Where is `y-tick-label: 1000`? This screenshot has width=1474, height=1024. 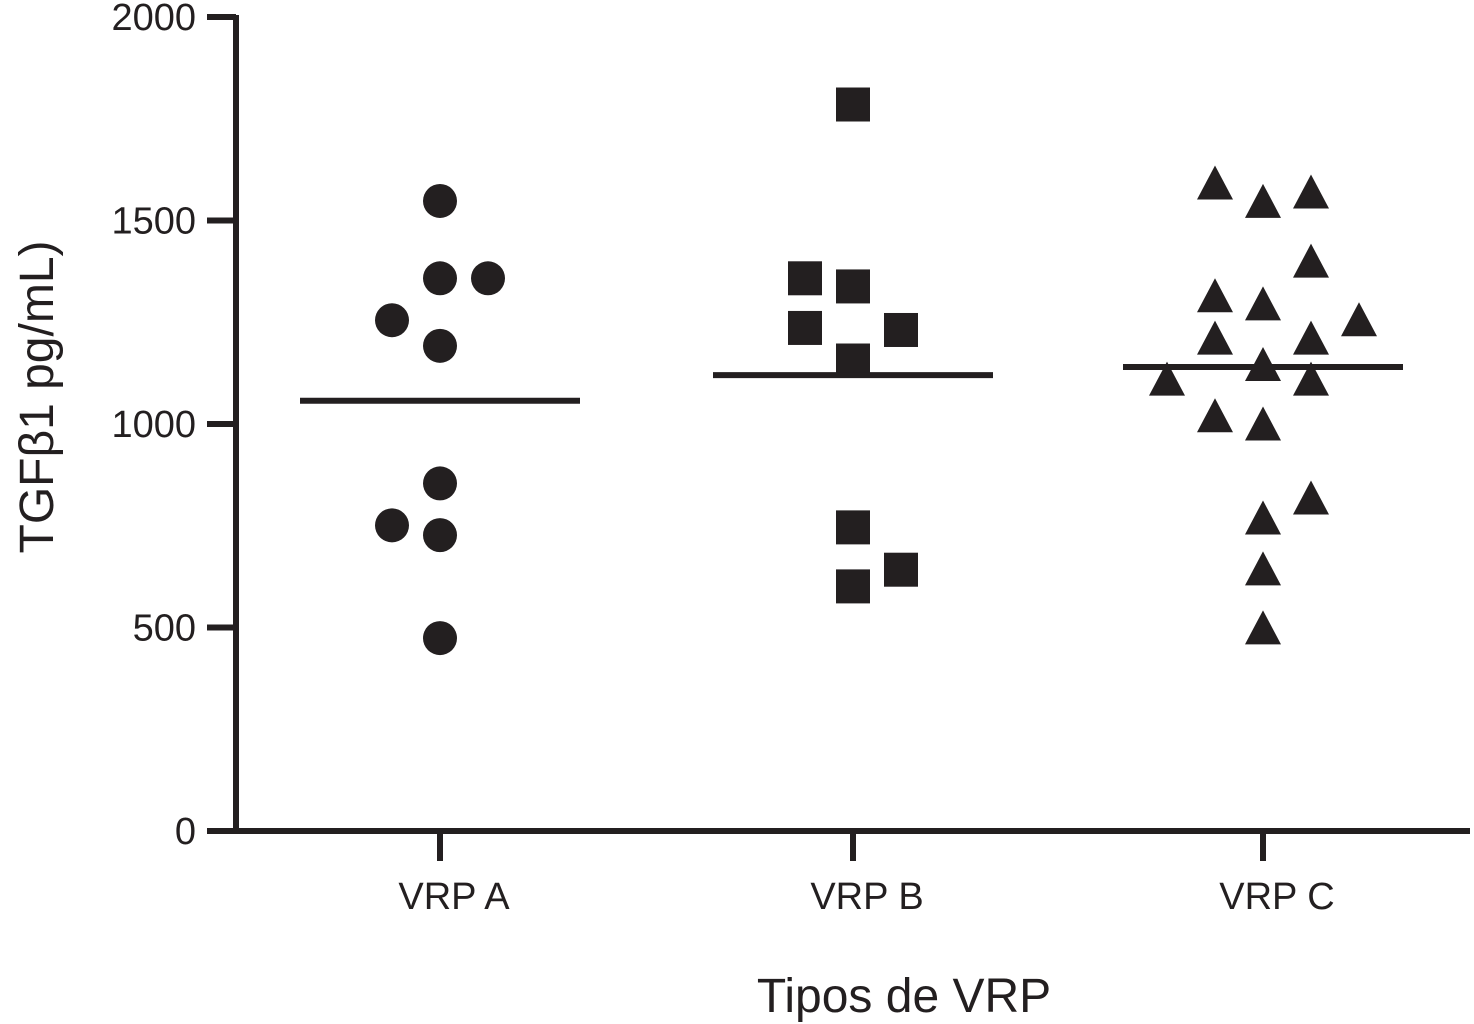 y-tick-label: 1000 is located at coordinates (153, 425).